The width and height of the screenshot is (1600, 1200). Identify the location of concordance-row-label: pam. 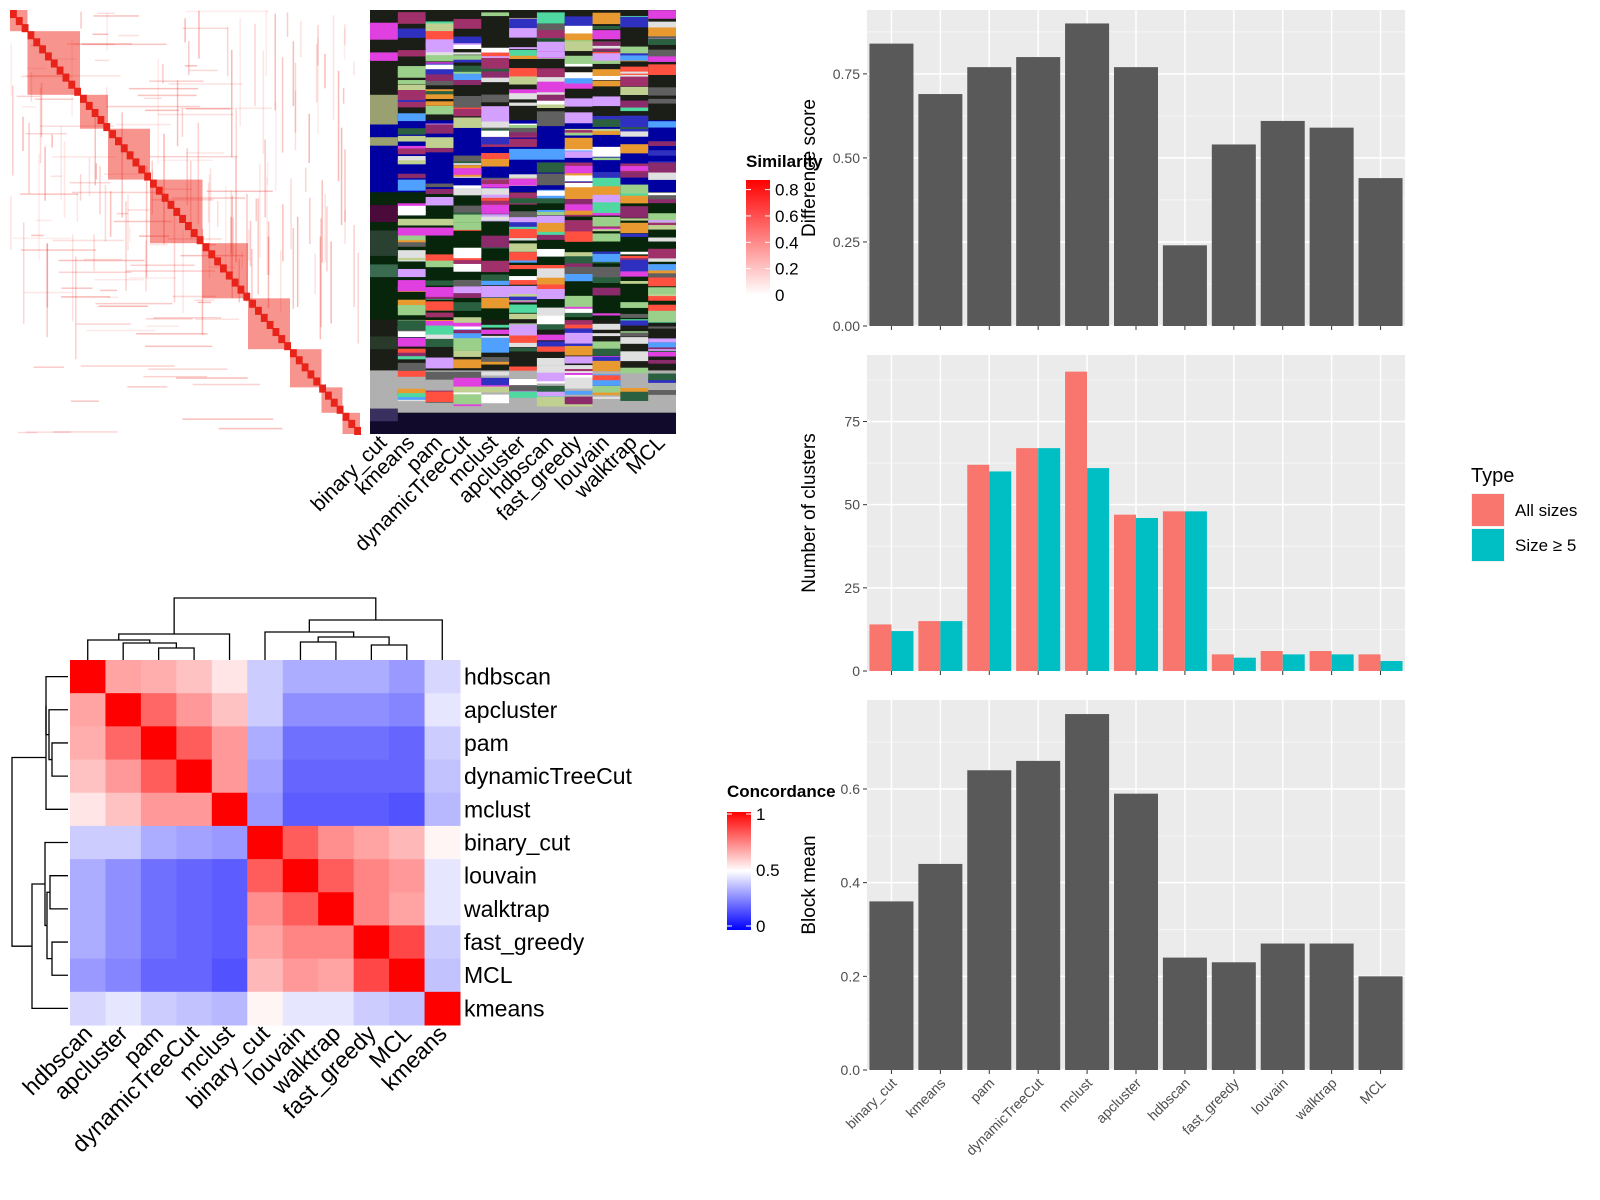
(486, 743).